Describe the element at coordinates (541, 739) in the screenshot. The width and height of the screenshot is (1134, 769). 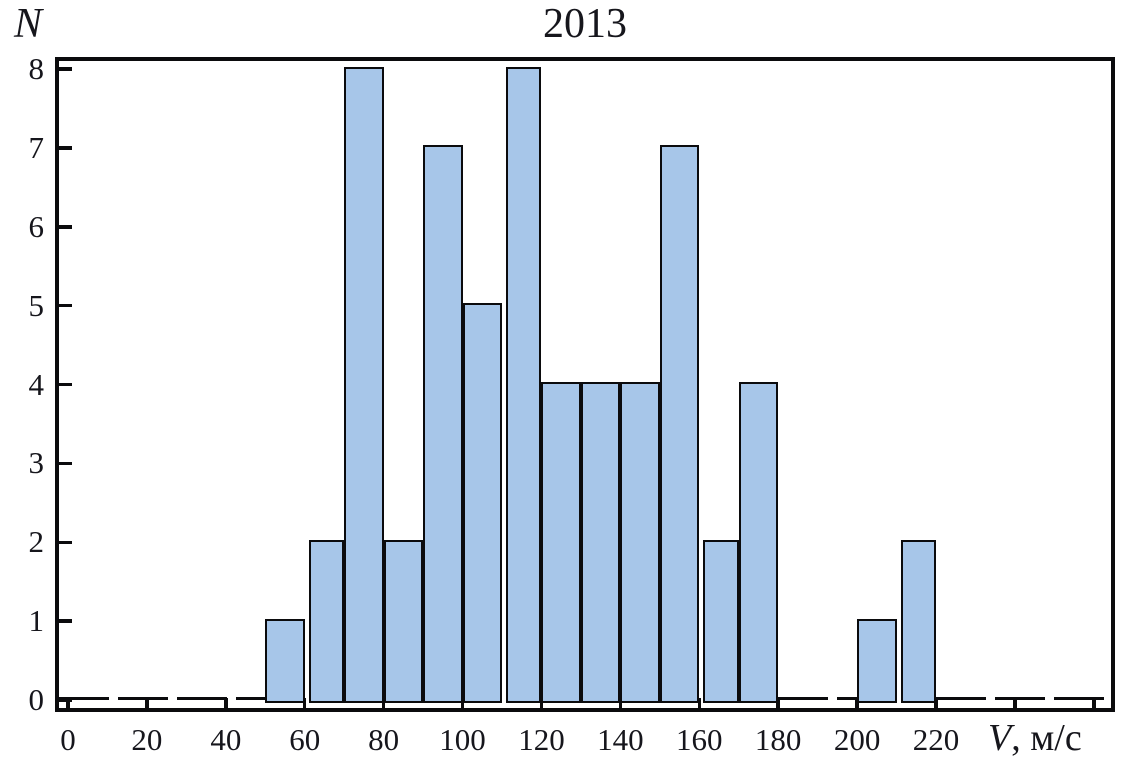
I see `x-tick-label: 120` at that location.